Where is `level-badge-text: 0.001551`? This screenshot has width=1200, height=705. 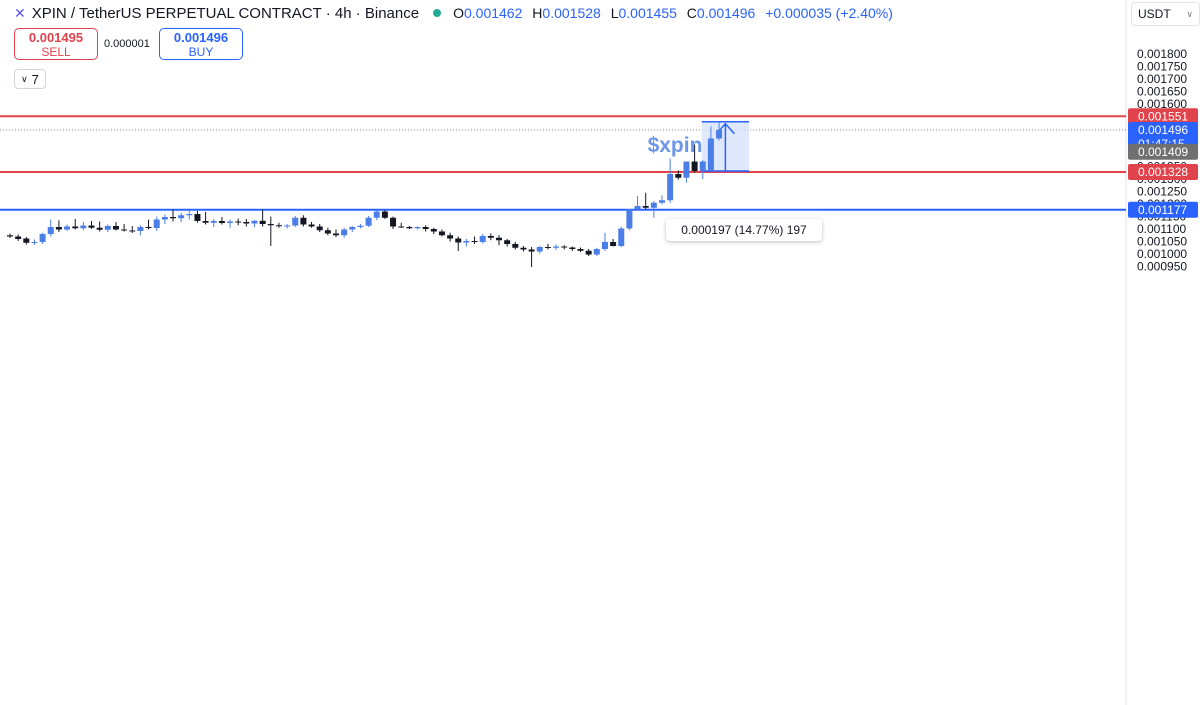
level-badge-text: 0.001551 is located at coordinates (1163, 116).